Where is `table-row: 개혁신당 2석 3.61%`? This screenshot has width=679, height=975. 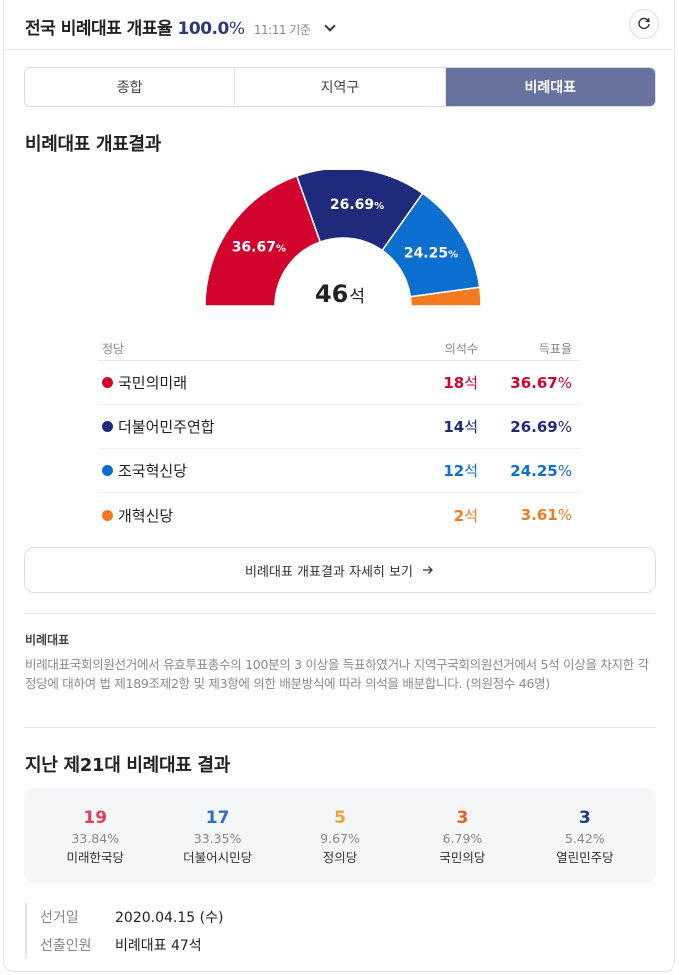 table-row: 개혁신당 2석 3.61% is located at coordinates (339, 515).